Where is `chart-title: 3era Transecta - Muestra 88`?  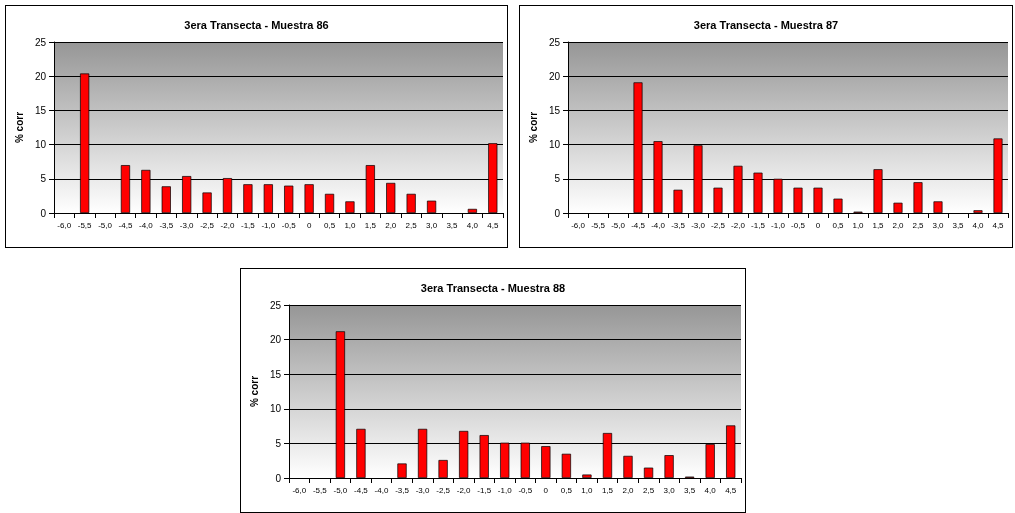 chart-title: 3era Transecta - Muestra 88 is located at coordinates (493, 287).